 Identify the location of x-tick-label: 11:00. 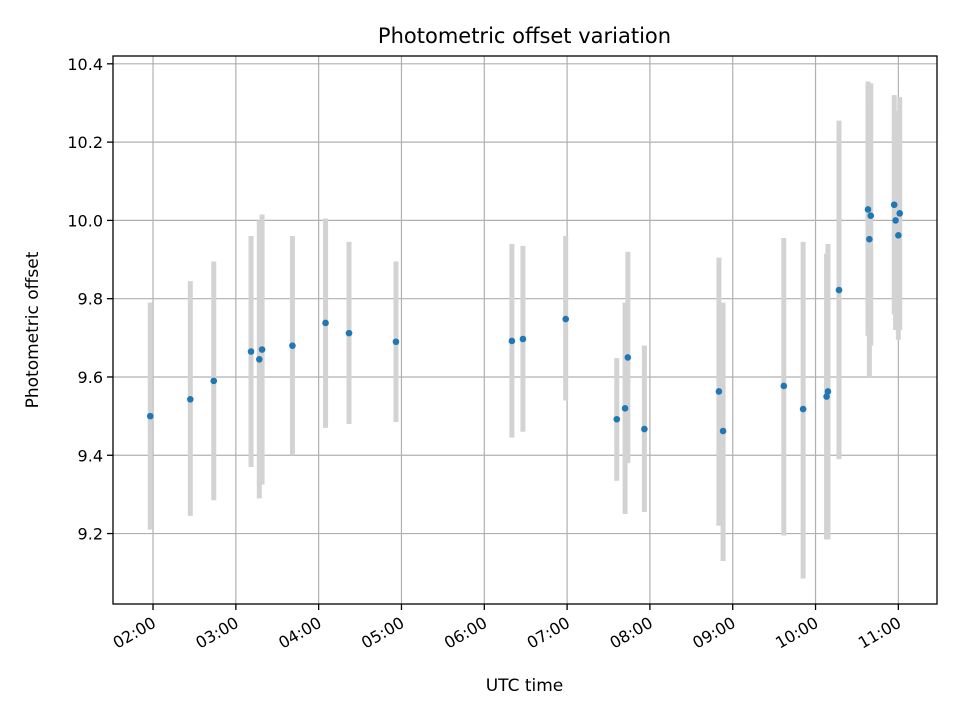
(879, 633).